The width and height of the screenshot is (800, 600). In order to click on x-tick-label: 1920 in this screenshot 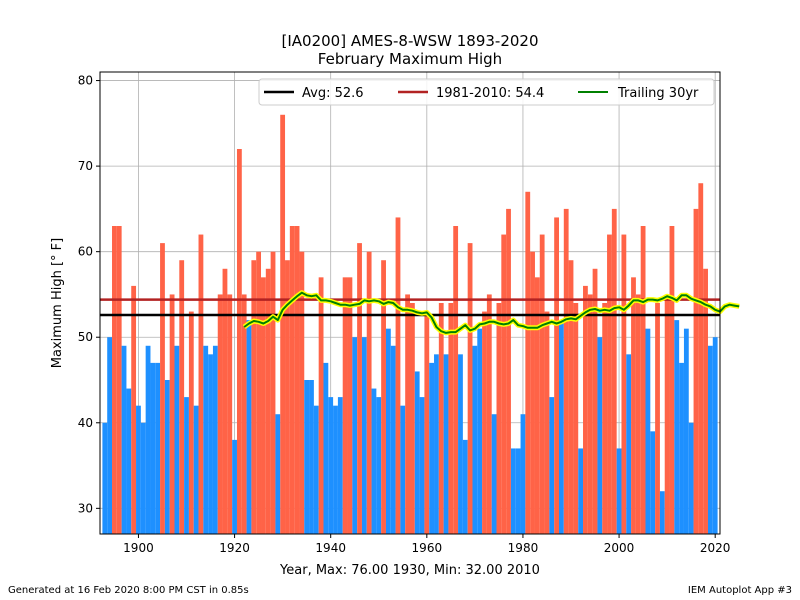, I will do `click(234, 548)`.